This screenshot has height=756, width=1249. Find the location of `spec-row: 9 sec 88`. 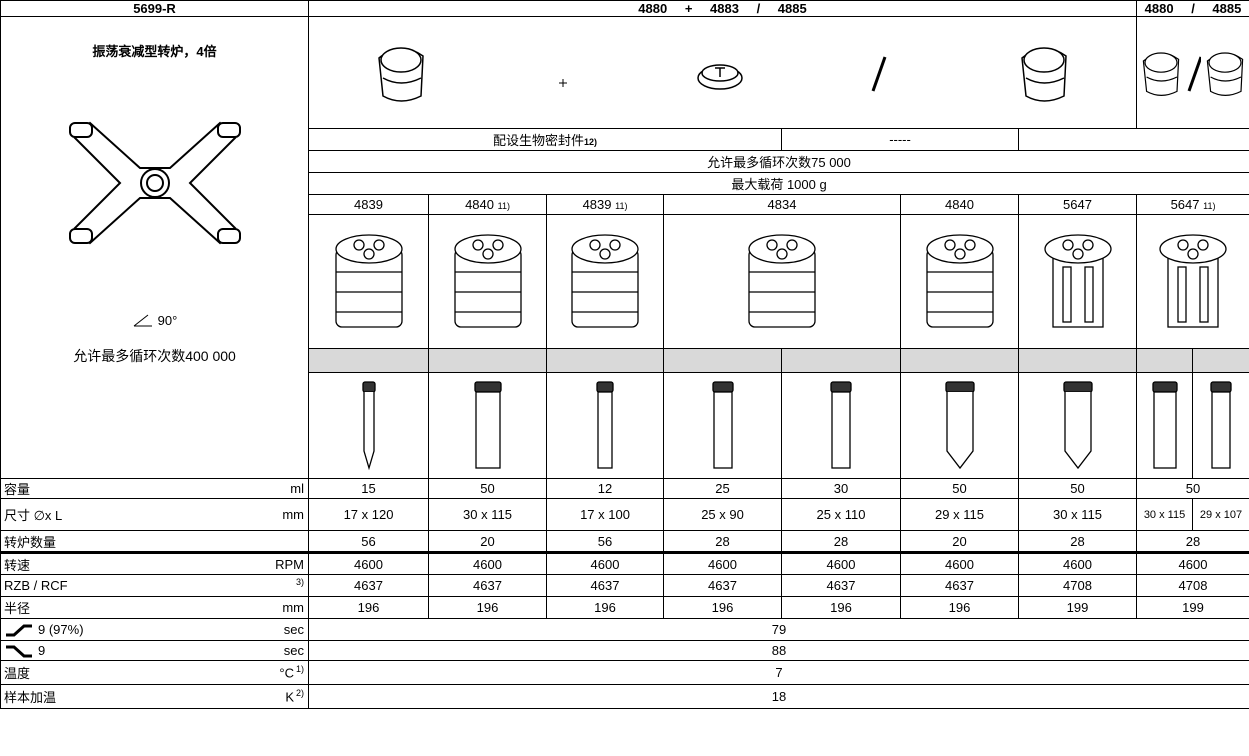

spec-row: 9 sec 88 is located at coordinates (624, 650).